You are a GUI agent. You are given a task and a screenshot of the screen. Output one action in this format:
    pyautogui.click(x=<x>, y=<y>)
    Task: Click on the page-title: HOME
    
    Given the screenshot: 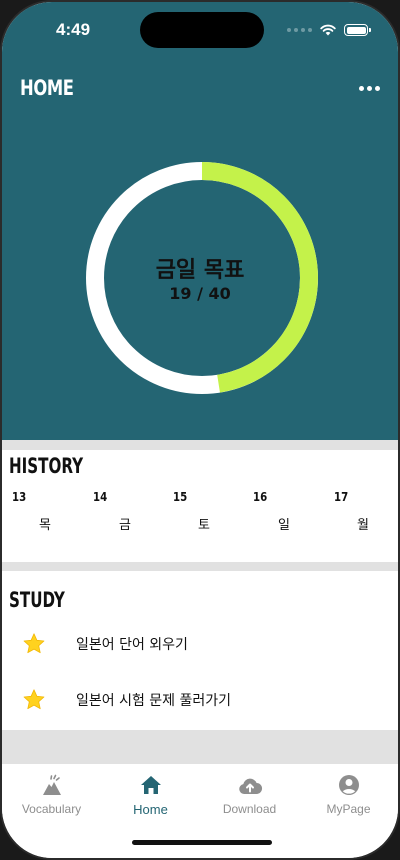 What is the action you would take?
    pyautogui.click(x=47, y=88)
    